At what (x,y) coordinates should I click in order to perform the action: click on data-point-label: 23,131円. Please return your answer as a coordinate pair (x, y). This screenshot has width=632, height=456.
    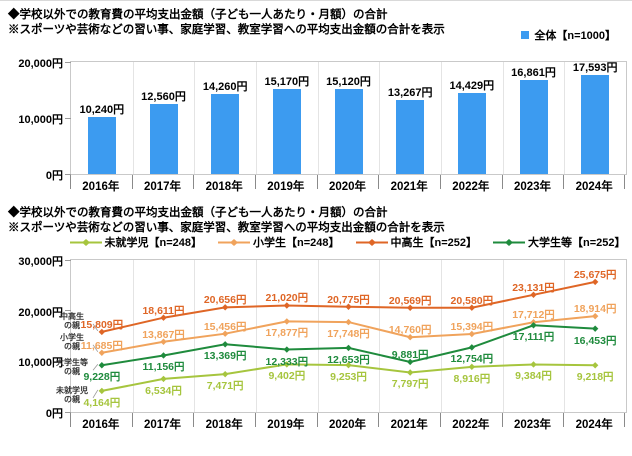
    Looking at the image, I should click on (533, 287).